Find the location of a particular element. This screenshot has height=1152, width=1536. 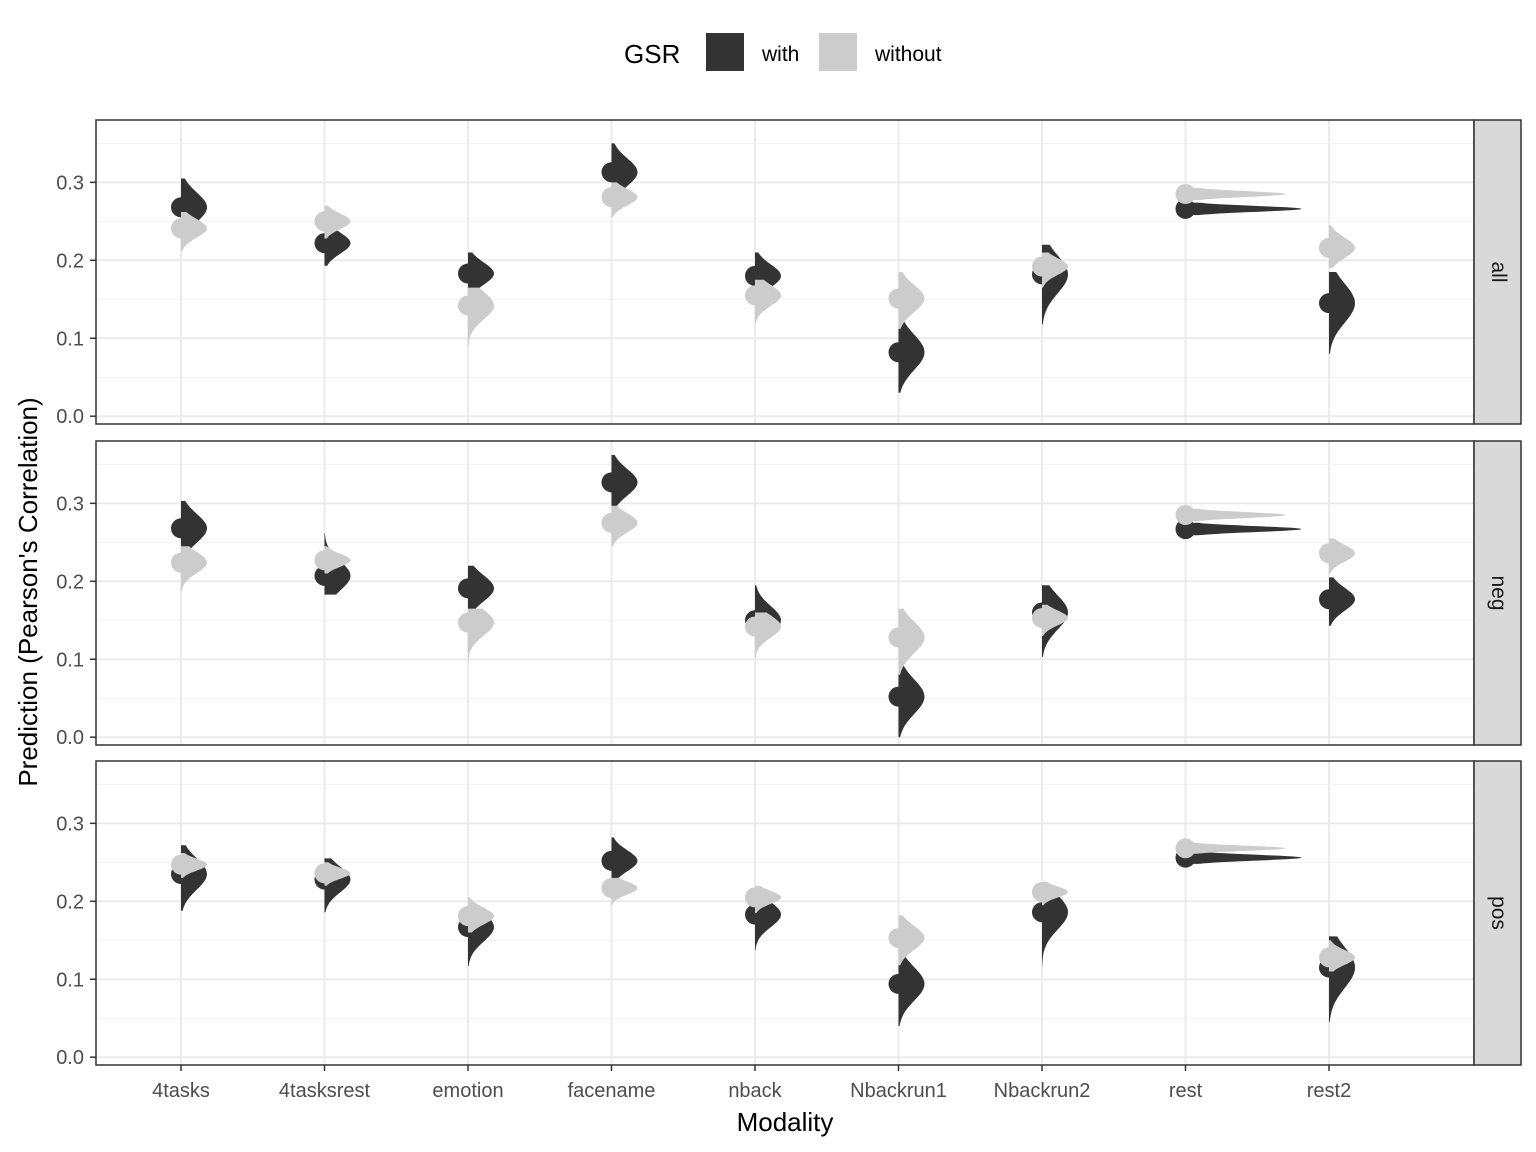

x-tick-label: Nbackrun1 is located at coordinates (898, 1091).